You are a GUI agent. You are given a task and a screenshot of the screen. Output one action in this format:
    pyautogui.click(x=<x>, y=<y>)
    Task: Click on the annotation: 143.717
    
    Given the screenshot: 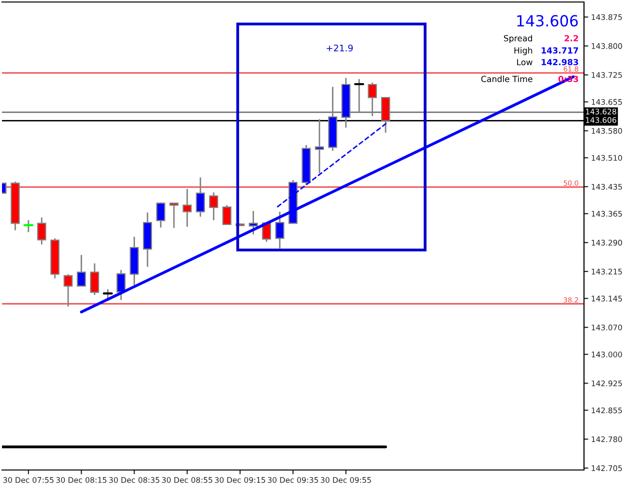 What is the action you would take?
    pyautogui.click(x=560, y=50)
    